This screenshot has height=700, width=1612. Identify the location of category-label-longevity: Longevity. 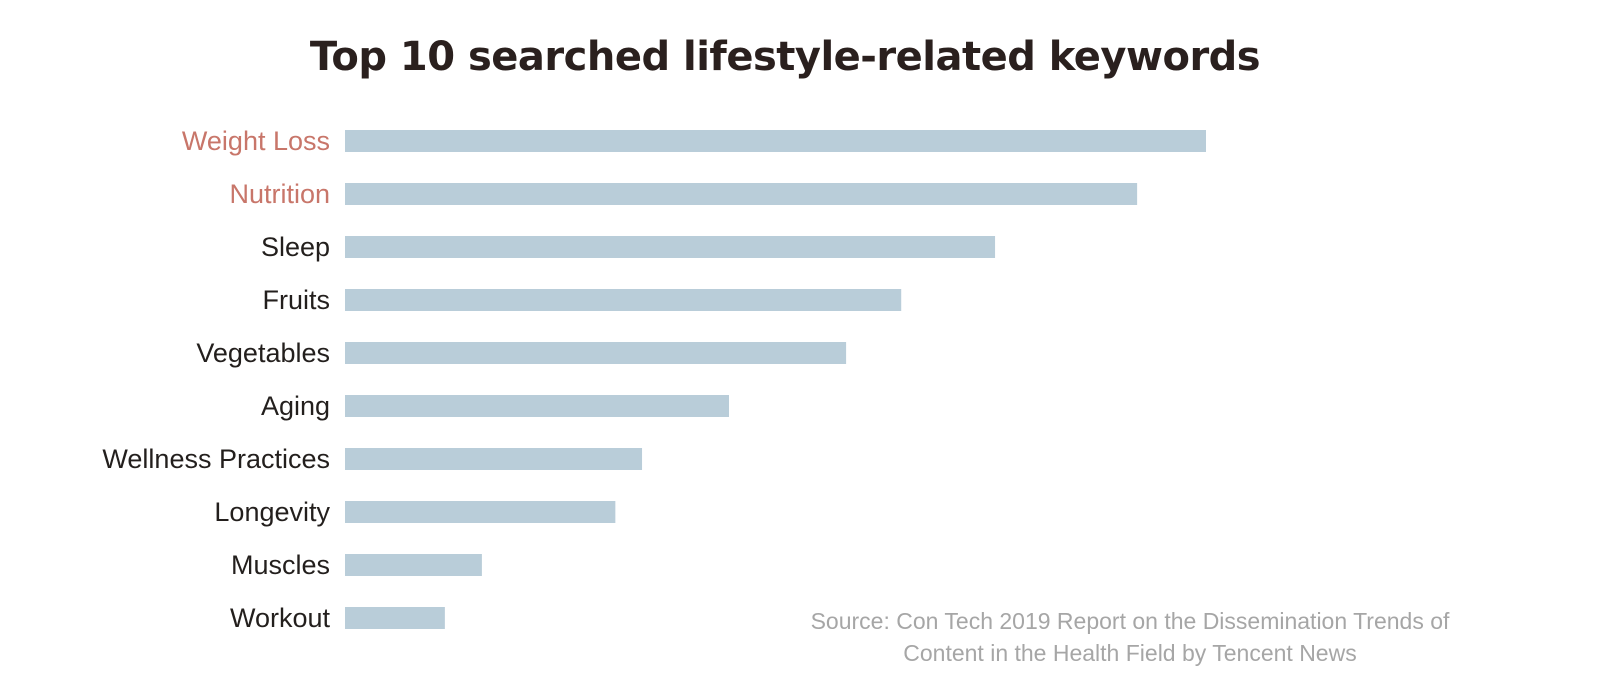
(272, 512).